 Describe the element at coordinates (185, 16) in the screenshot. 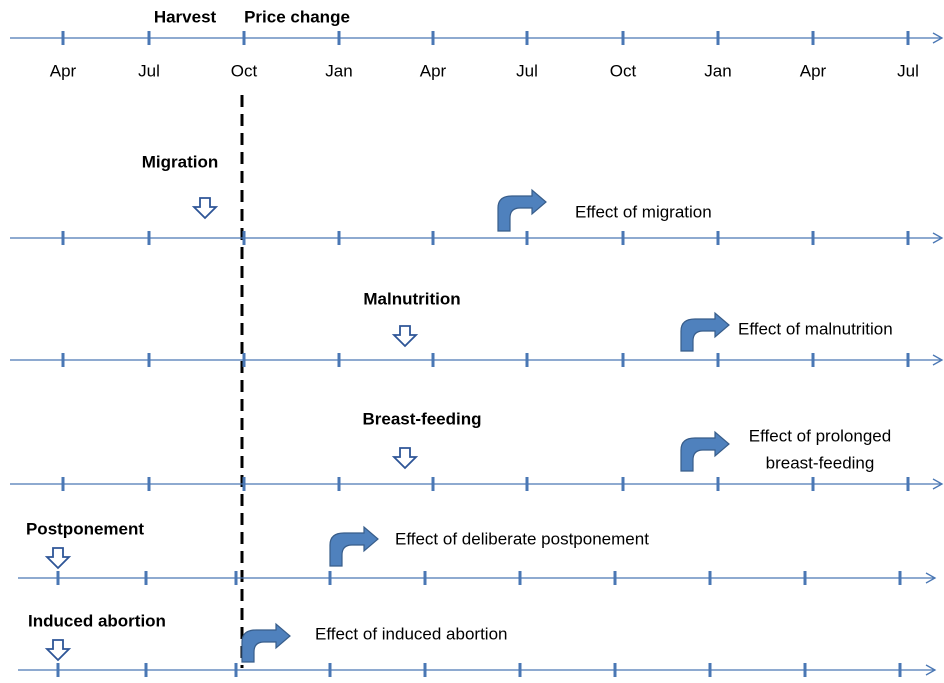

I see `harvest-label: Harvest` at that location.